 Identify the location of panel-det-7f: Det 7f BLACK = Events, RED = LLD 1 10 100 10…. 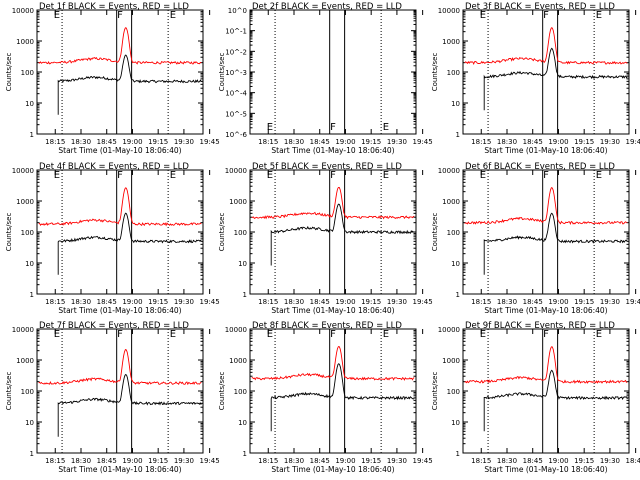
(112, 397).